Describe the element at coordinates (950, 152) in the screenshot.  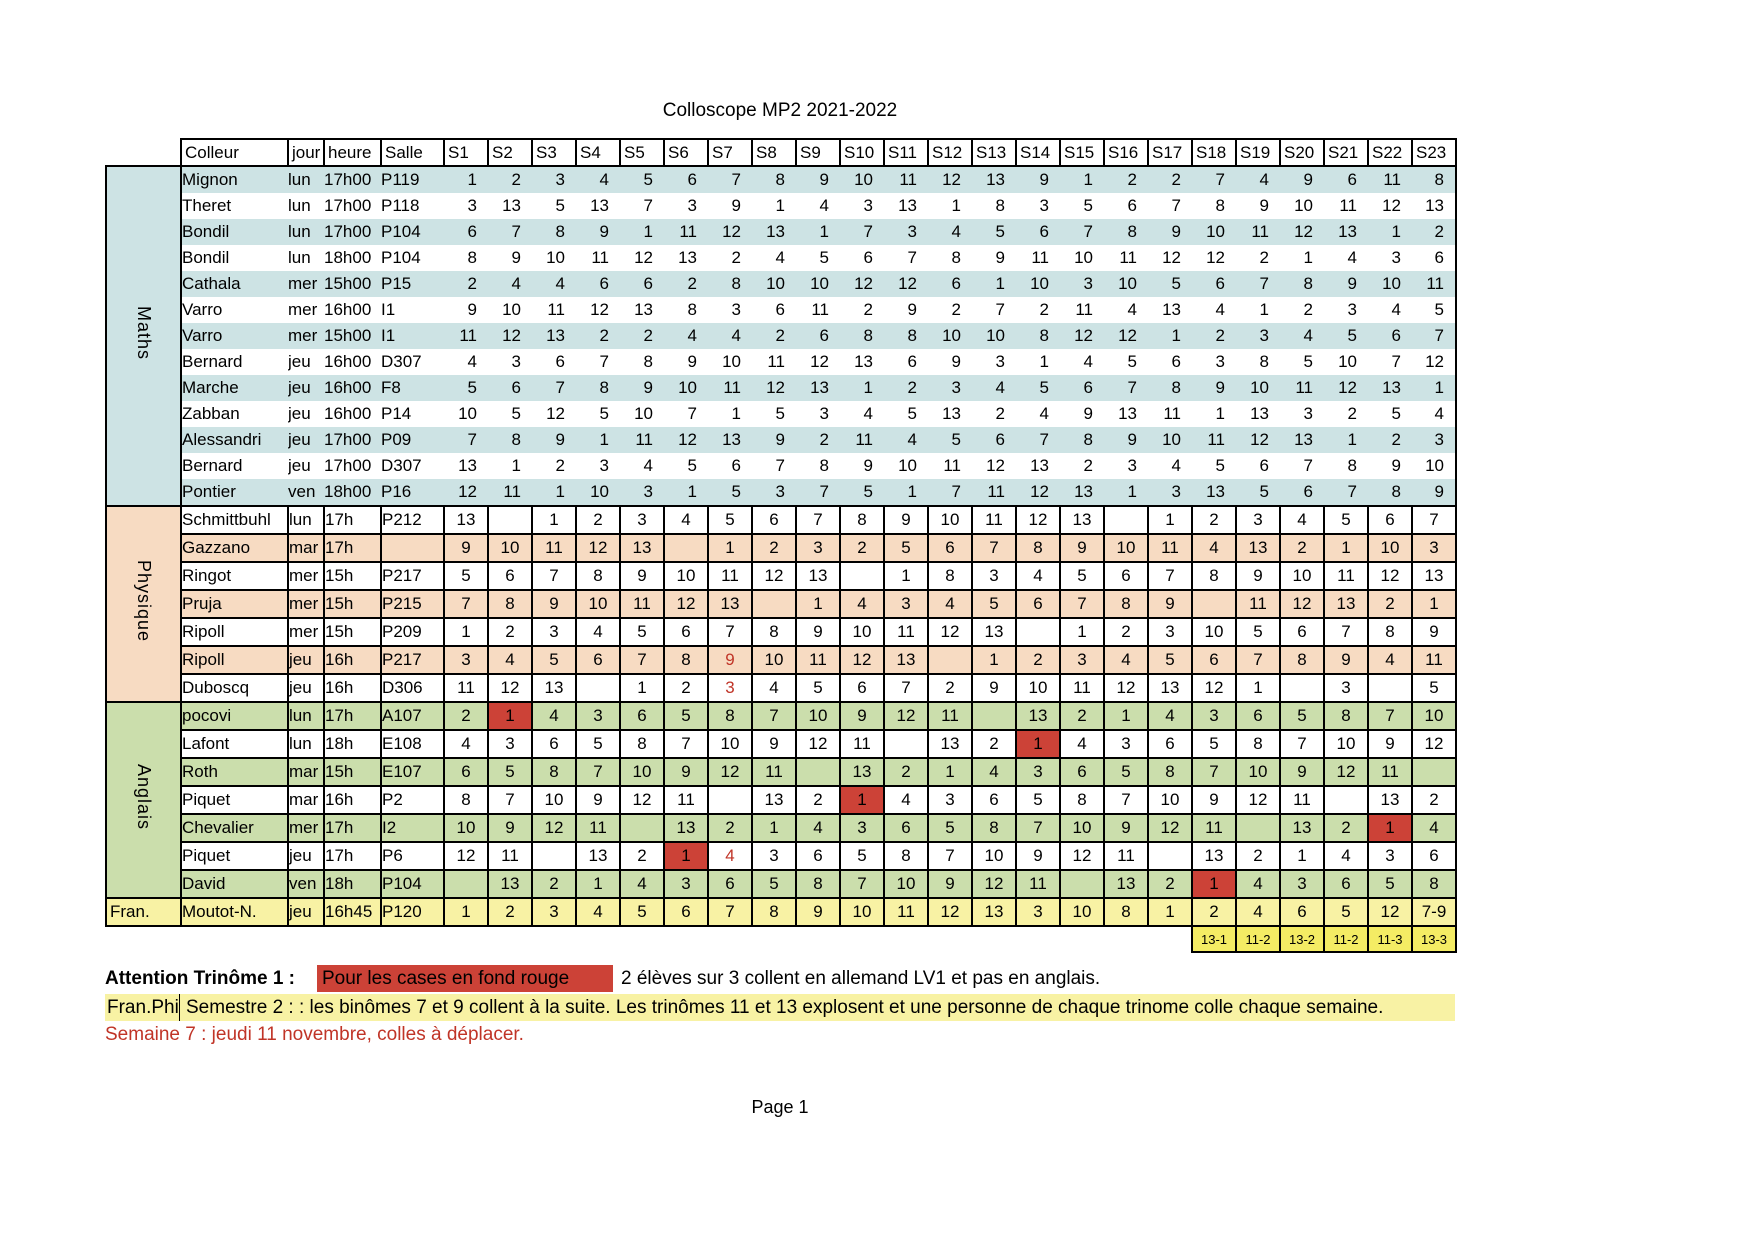
I see `header-session-S12: S12` at that location.